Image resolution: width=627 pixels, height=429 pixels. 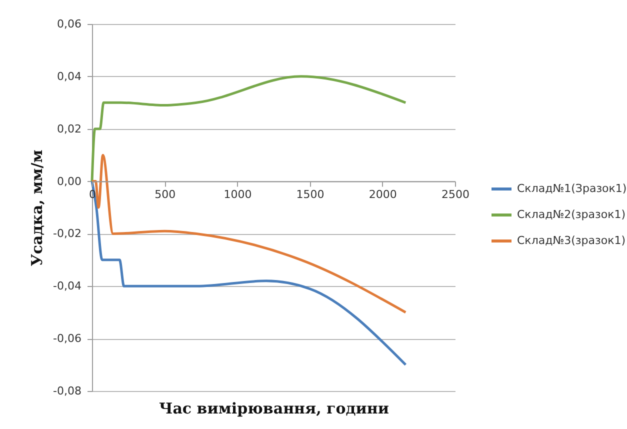 What do you see at coordinates (572, 188) in the screenshot?
I see `legend-label: Склад№1(Зразок1)` at bounding box center [572, 188].